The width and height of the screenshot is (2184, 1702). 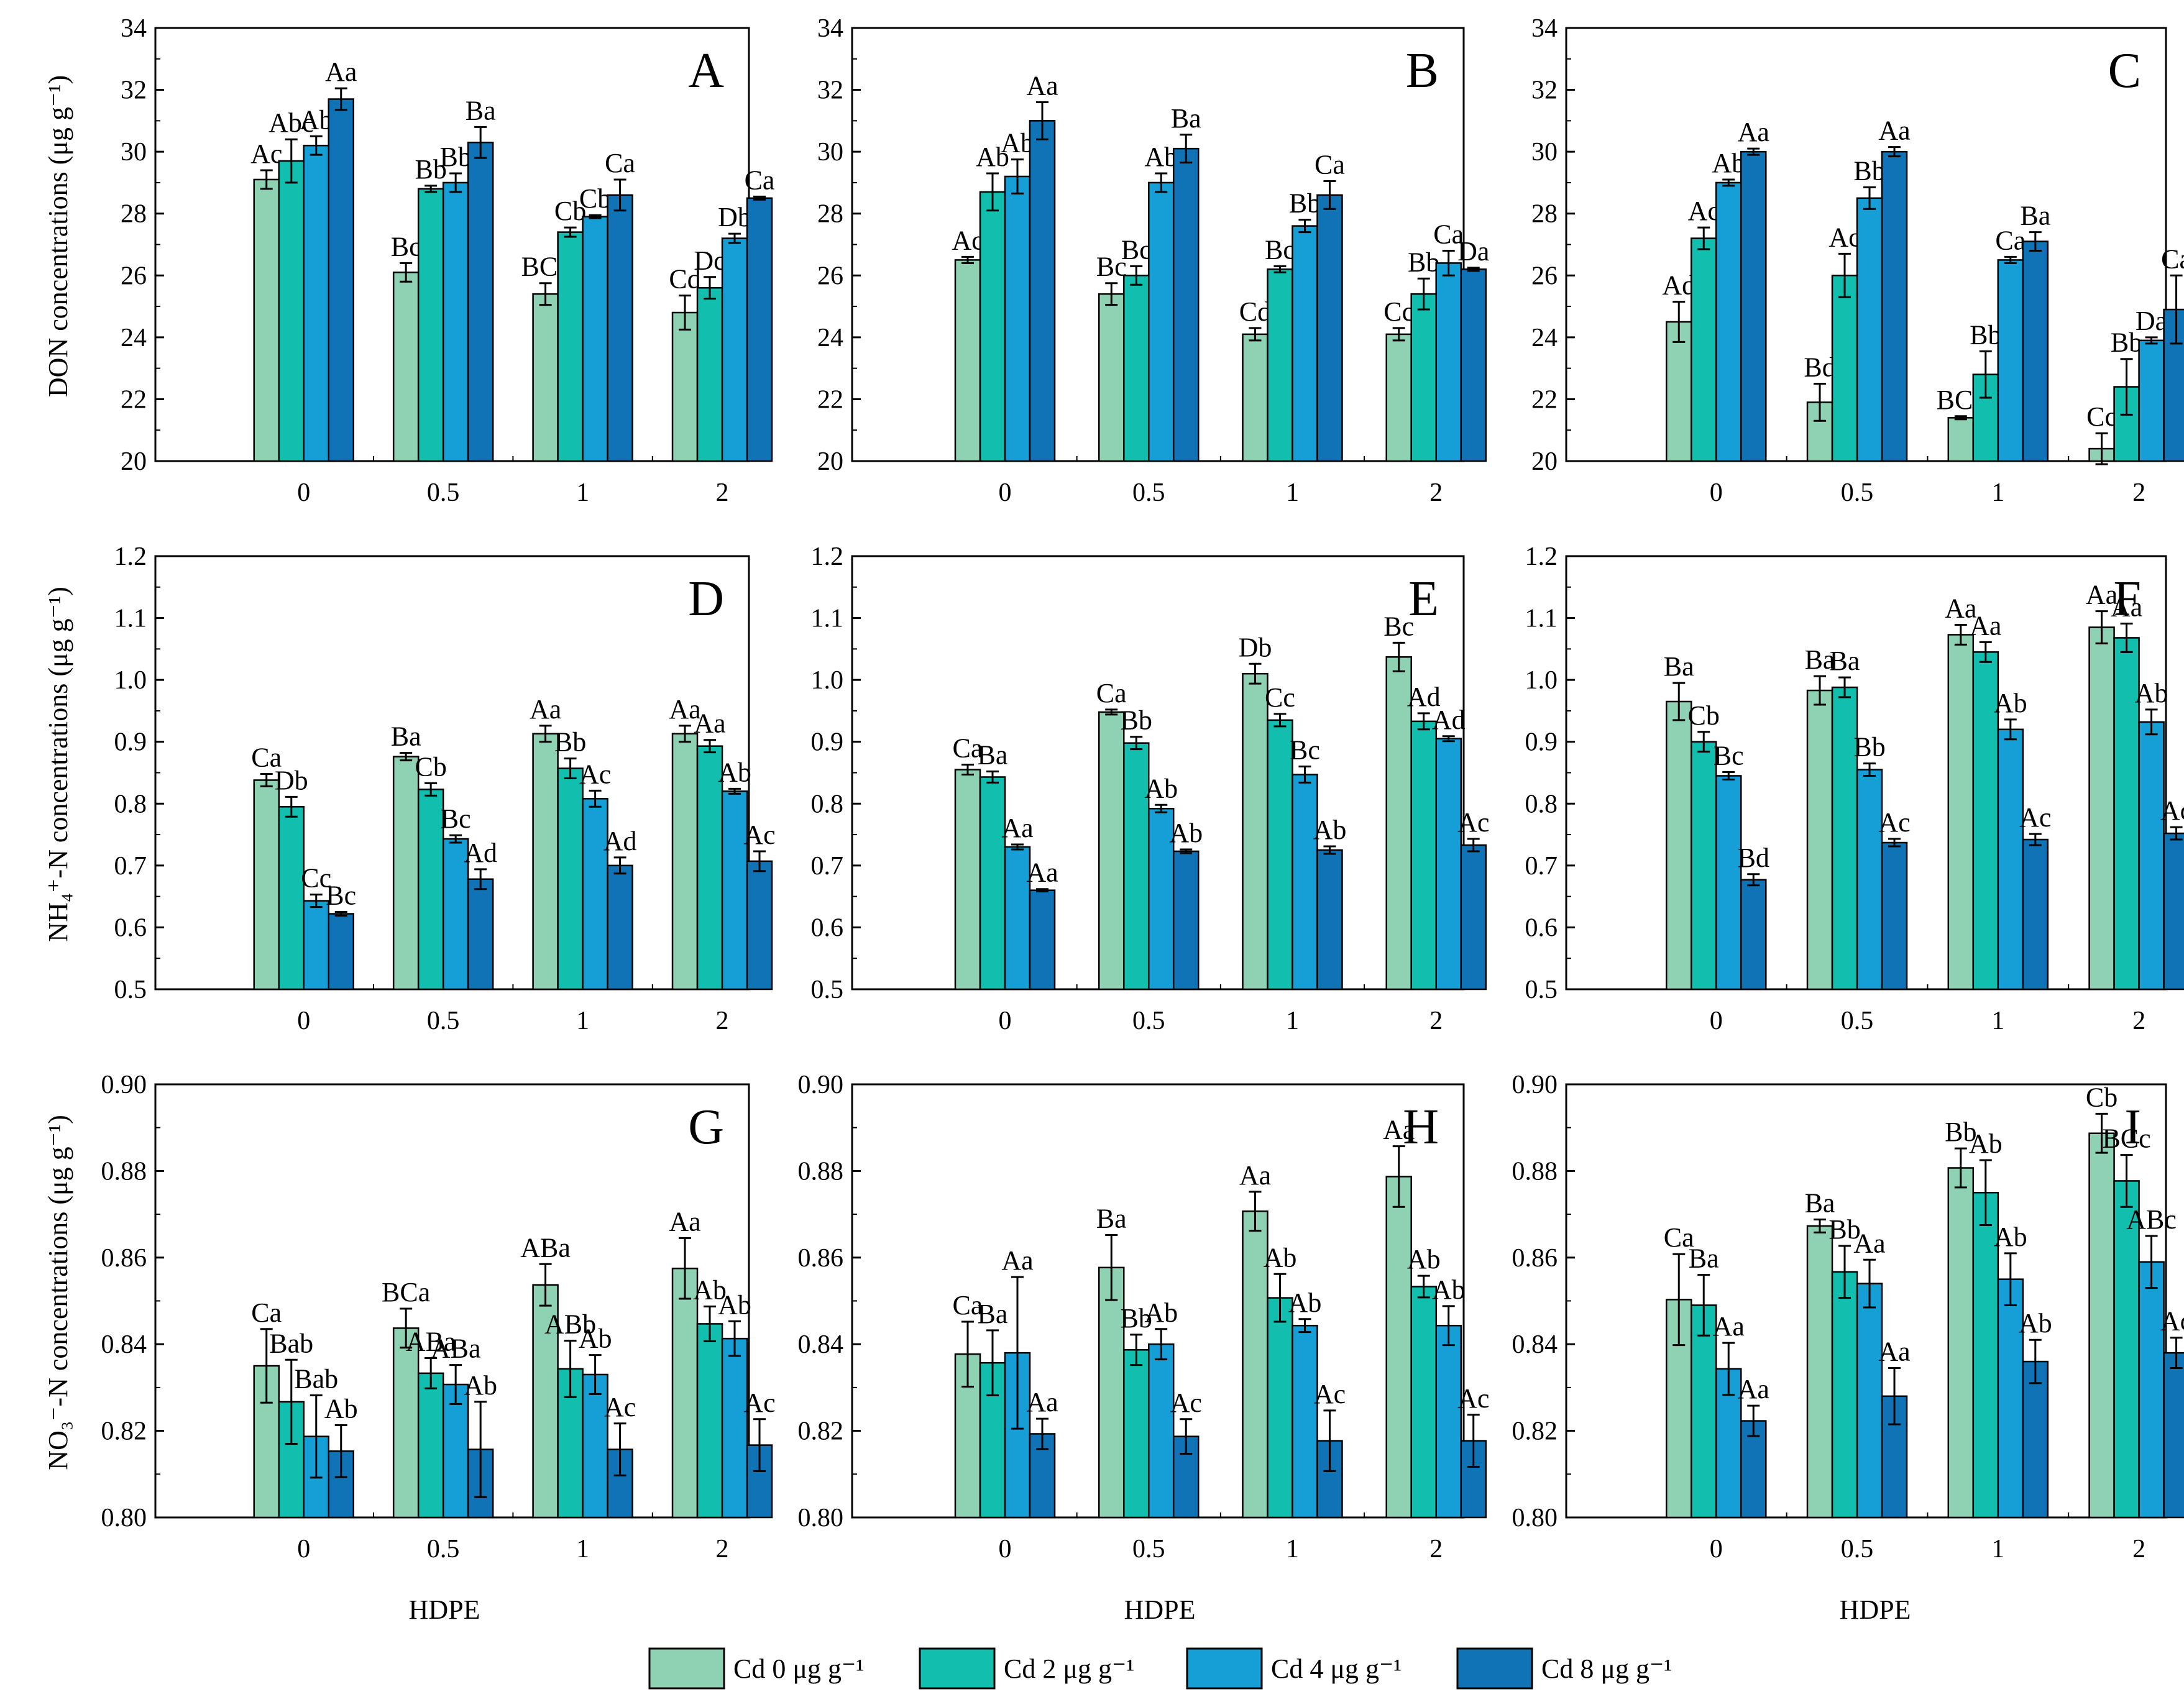 What do you see at coordinates (1544, 276) in the screenshot?
I see `y-tick-label: 26` at bounding box center [1544, 276].